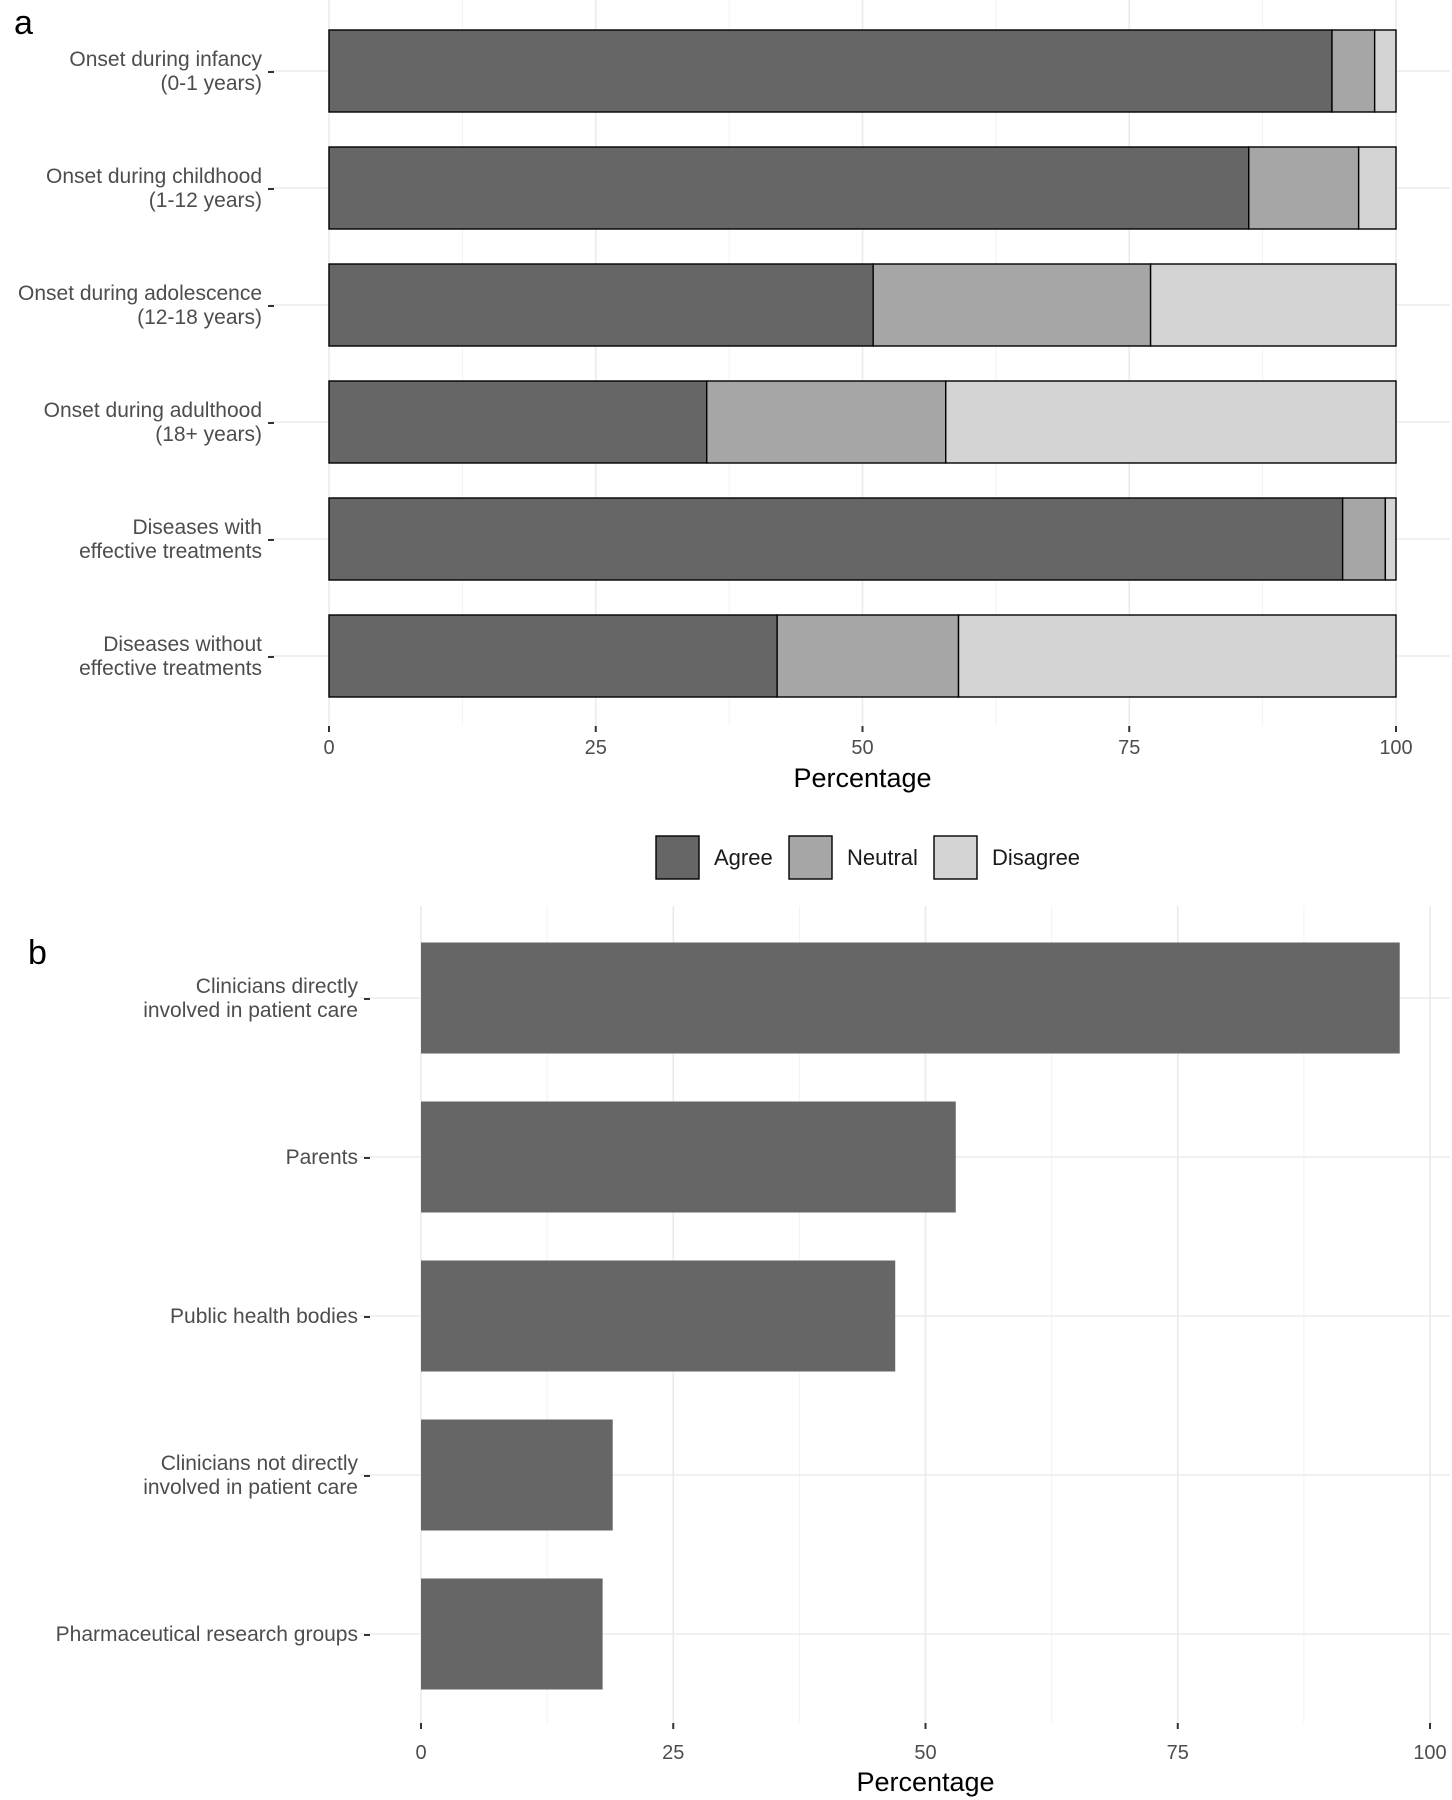 This screenshot has width=1452, height=1800. Describe the element at coordinates (277, 986) in the screenshot. I see `category-label-line: Clinicians directly` at that location.